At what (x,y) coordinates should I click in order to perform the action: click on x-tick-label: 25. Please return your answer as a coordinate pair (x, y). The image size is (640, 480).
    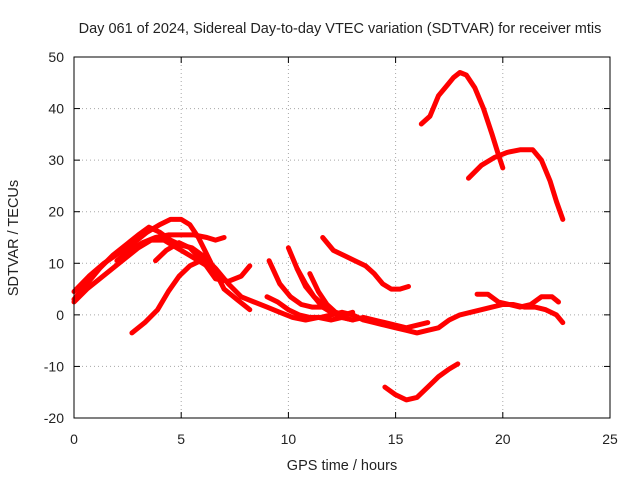
    Looking at the image, I should click on (610, 439).